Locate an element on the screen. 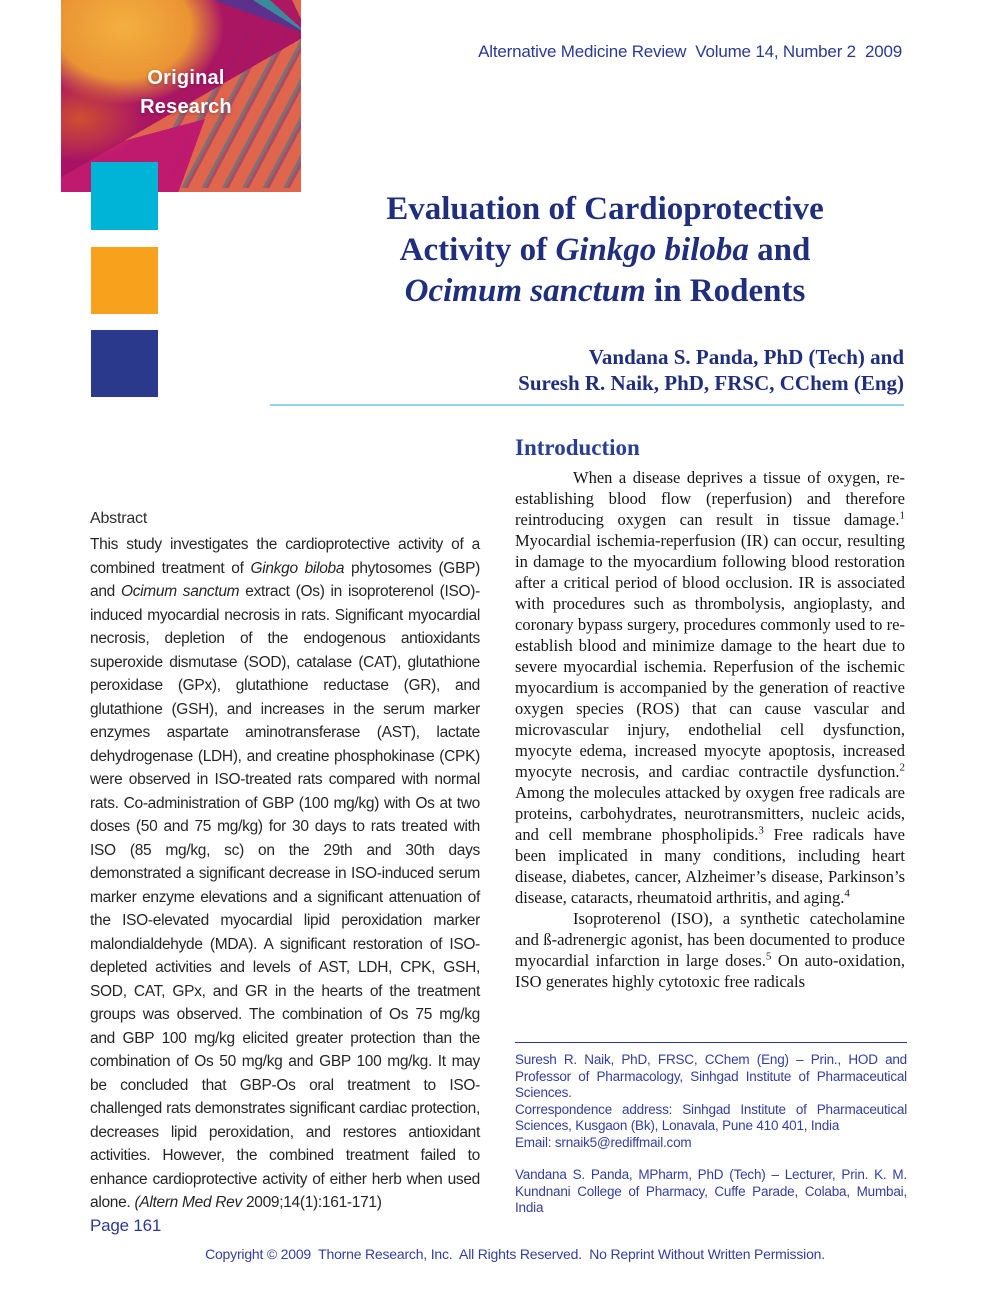  title-line-3-tail: in Rodents is located at coordinates (725, 291).